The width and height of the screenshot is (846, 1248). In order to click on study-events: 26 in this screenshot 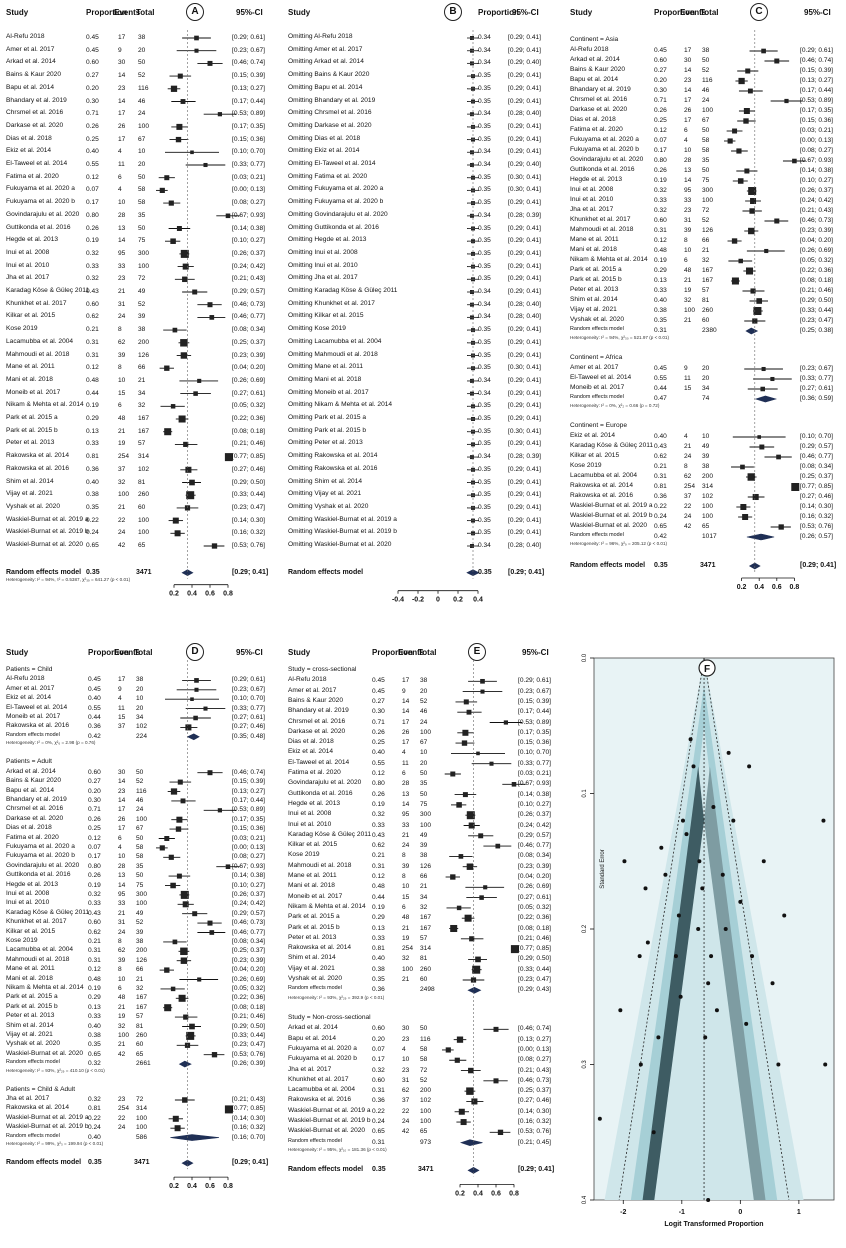, I will do `click(406, 732)`.